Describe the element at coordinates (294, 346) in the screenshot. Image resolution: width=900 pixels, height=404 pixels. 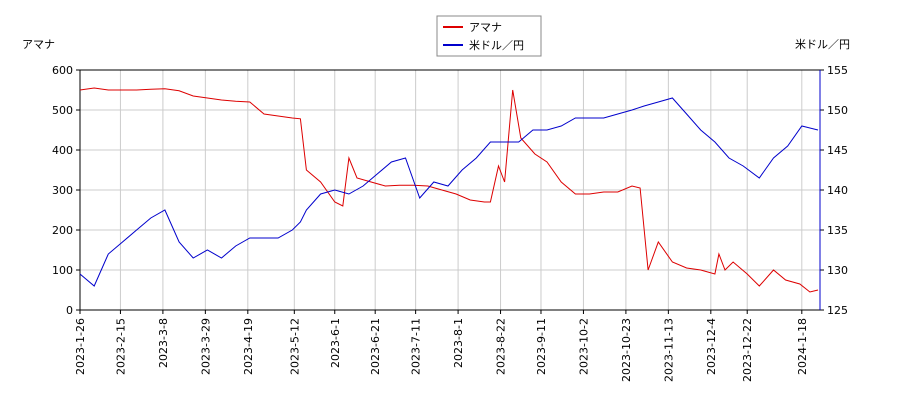
I see `x-tick-label: 2023-5-12` at that location.